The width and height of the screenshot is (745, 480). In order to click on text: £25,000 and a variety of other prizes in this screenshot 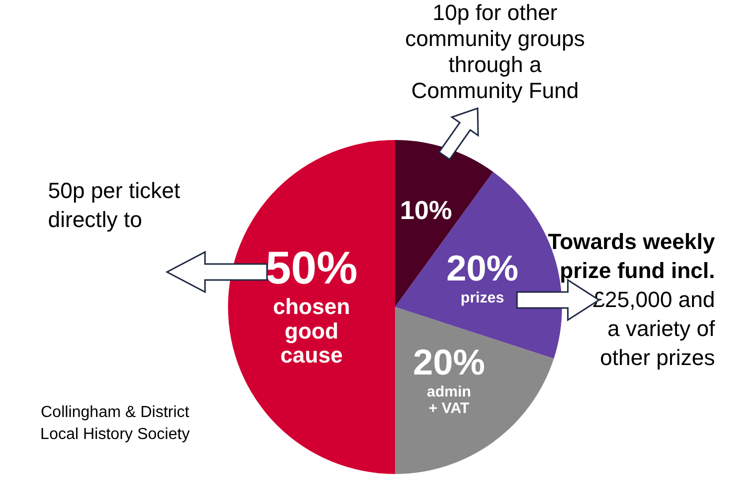, I will do `click(653, 329)`.